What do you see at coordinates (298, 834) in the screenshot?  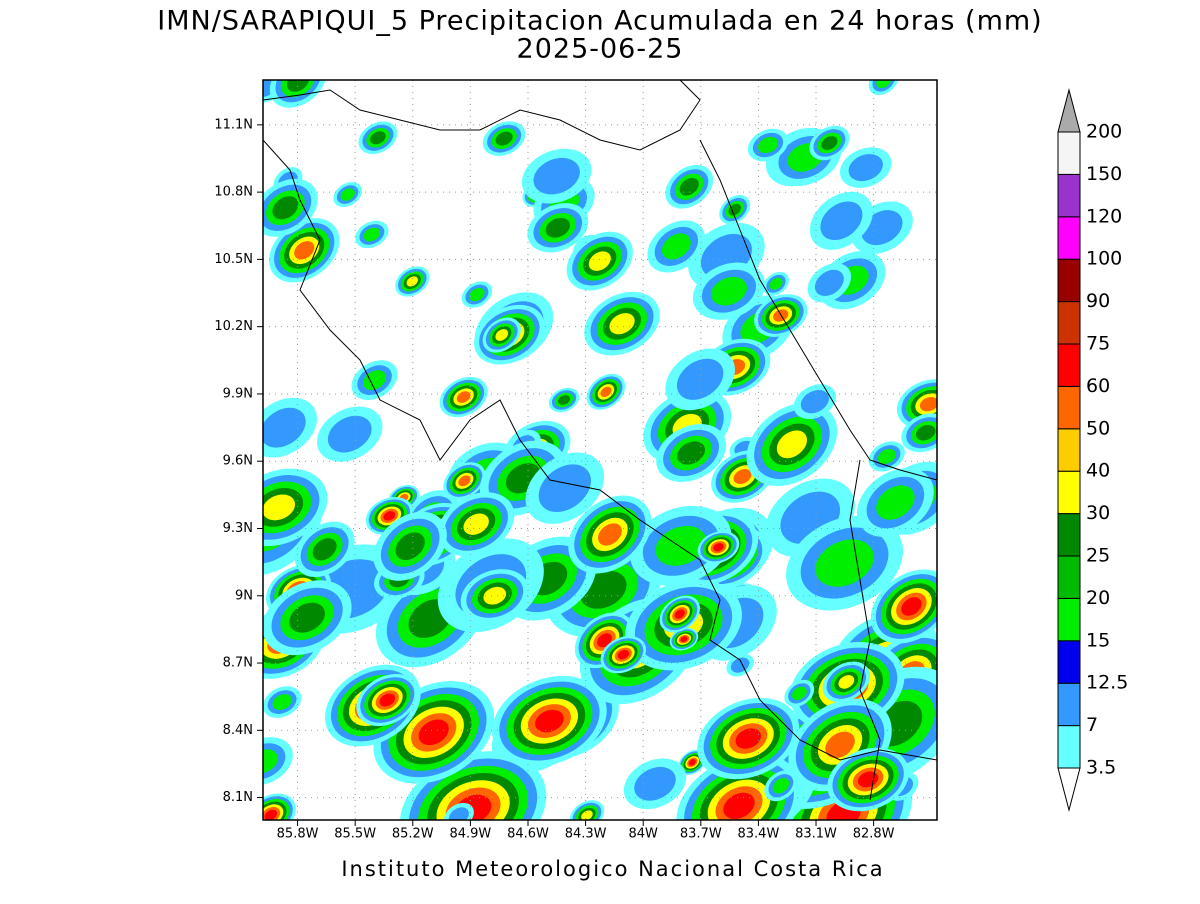 I see `x-tick-label: 85.8W` at bounding box center [298, 834].